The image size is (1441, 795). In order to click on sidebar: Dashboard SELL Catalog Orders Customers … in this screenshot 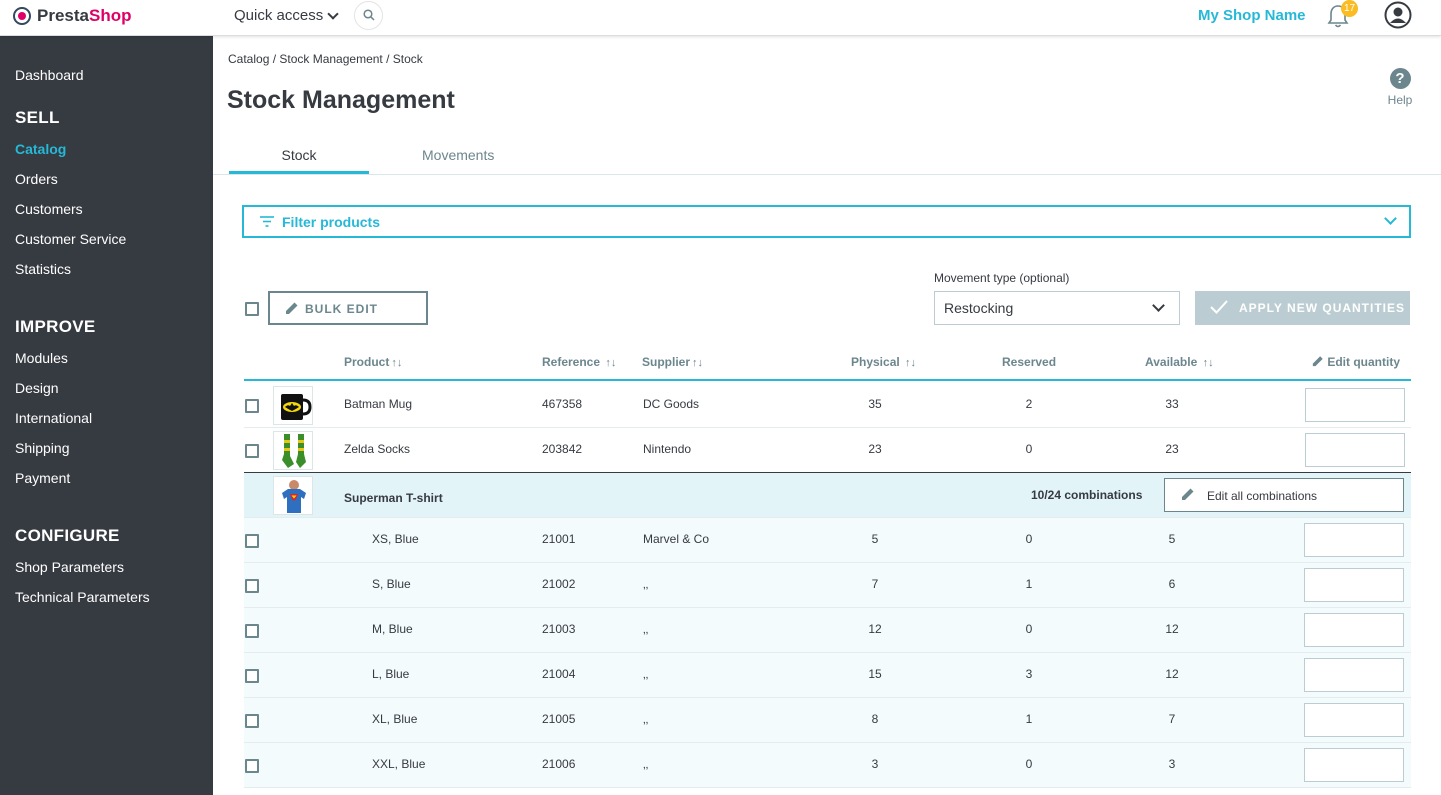, I will do `click(106, 415)`.